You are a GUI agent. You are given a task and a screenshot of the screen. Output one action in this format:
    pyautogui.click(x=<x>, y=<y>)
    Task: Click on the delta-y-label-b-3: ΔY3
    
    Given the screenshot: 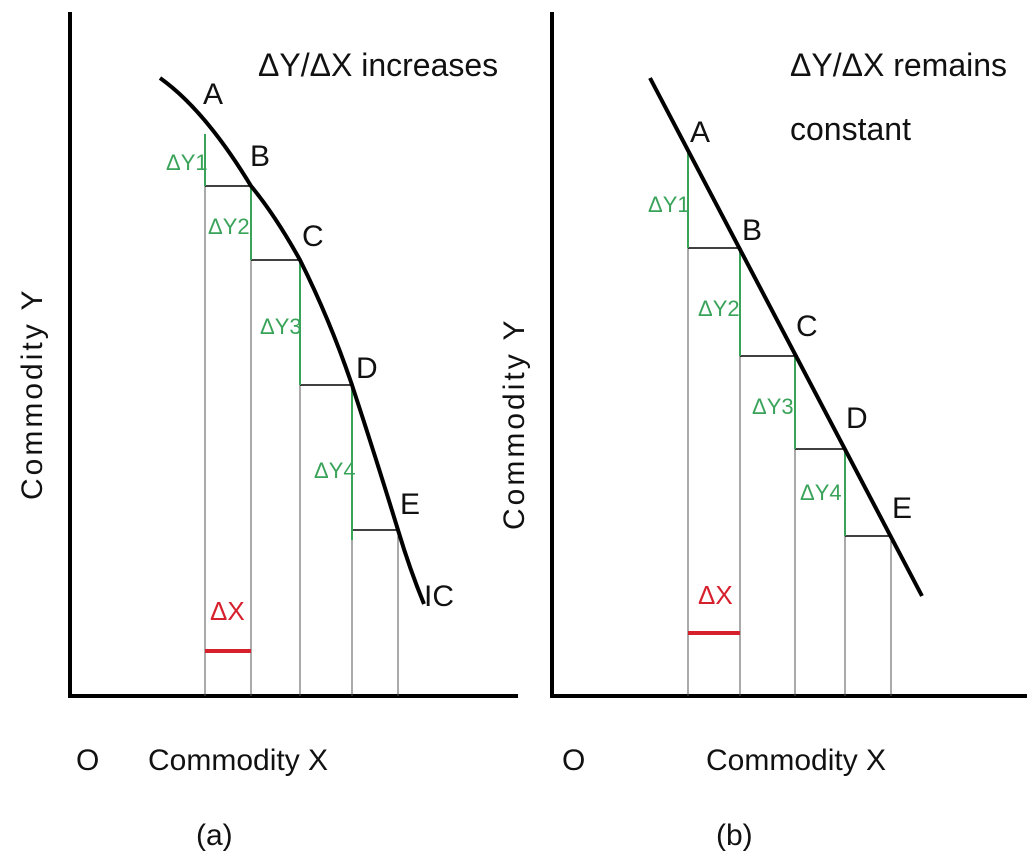 What is the action you would take?
    pyautogui.click(x=773, y=406)
    